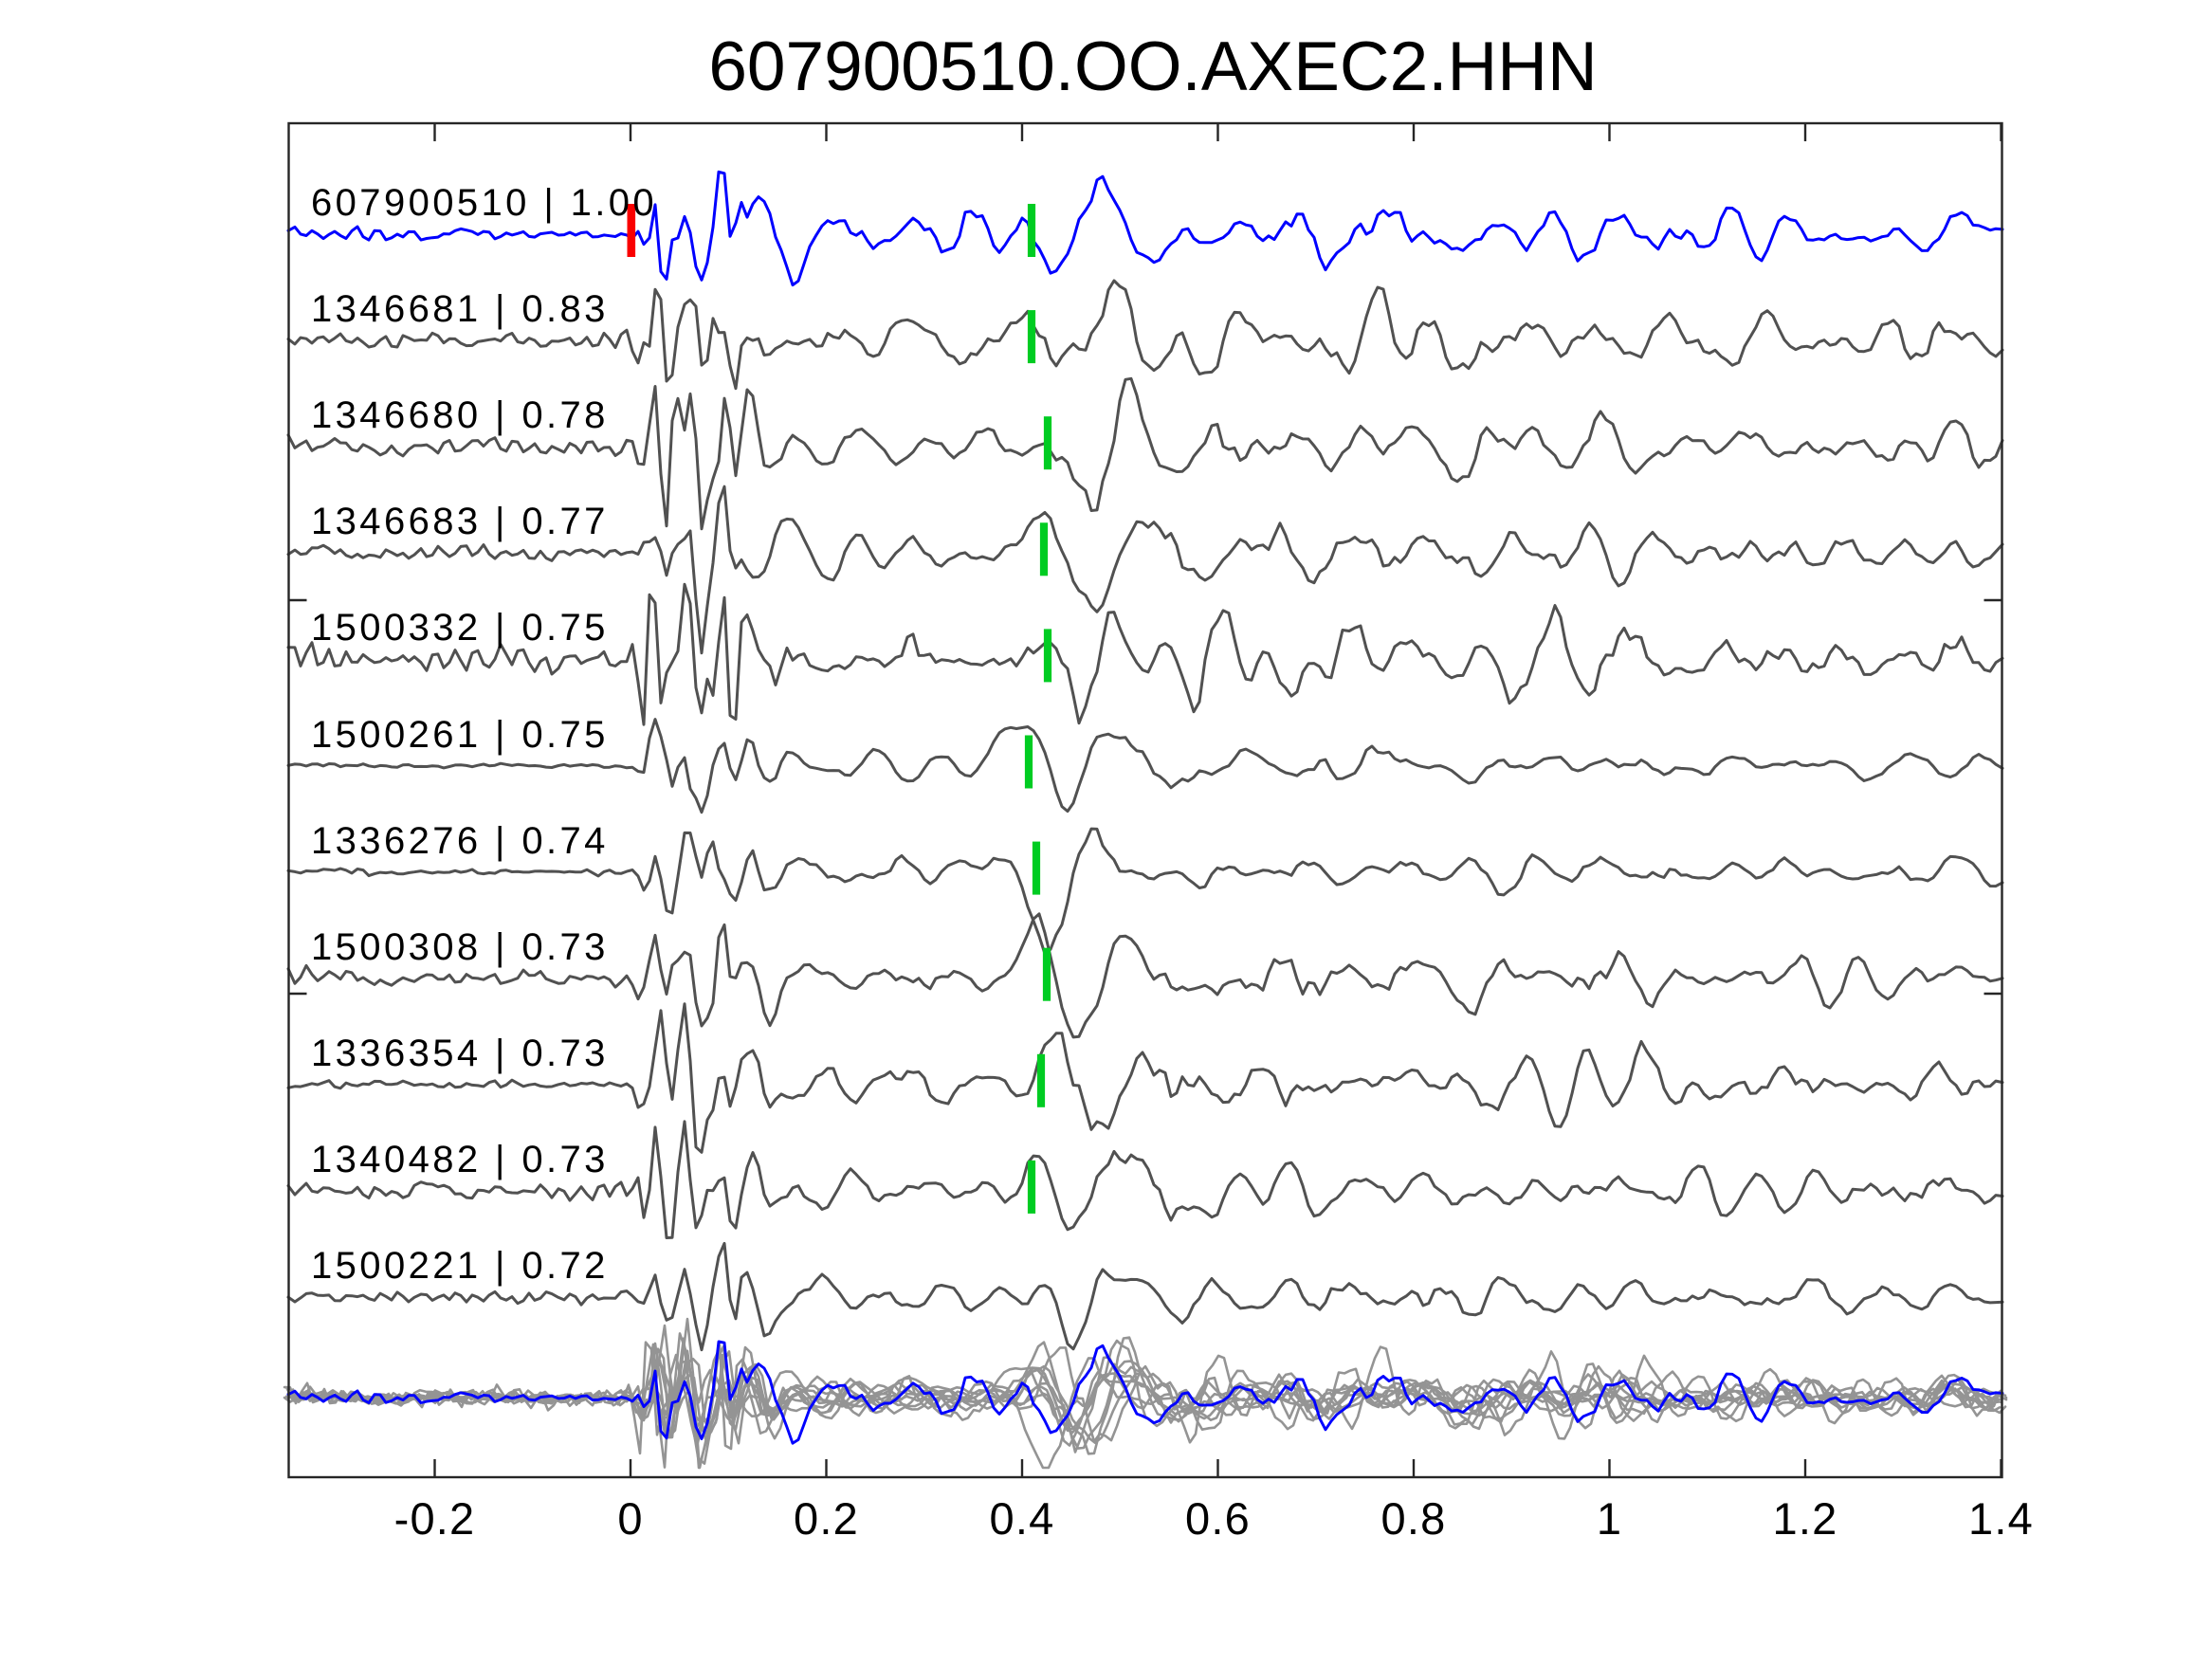 This screenshot has width=2212, height=1664. Describe the element at coordinates (460, 309) in the screenshot. I see `svg-text: 1346681 | 0.83` at that location.